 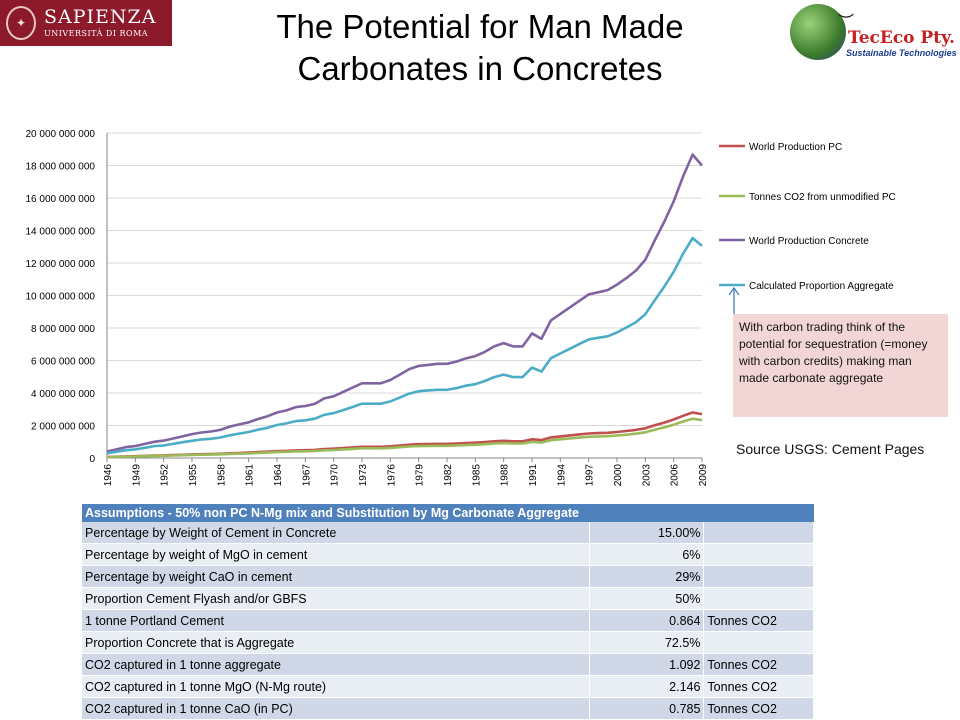 What do you see at coordinates (63, 362) in the screenshot?
I see `y-tick-label: 6 000 000 000` at bounding box center [63, 362].